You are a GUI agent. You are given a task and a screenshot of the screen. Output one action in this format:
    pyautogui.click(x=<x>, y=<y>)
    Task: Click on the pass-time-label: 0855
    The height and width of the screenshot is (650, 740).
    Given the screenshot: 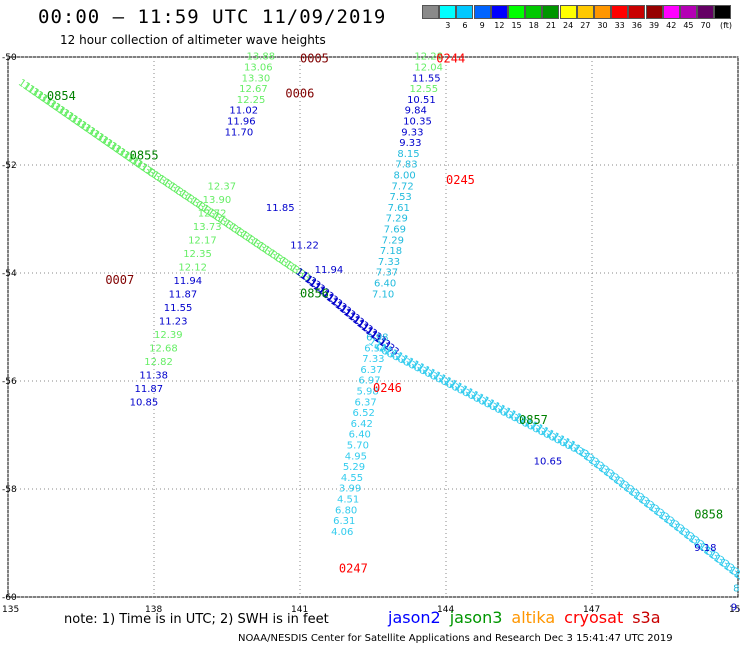 What is the action you would take?
    pyautogui.click(x=144, y=156)
    